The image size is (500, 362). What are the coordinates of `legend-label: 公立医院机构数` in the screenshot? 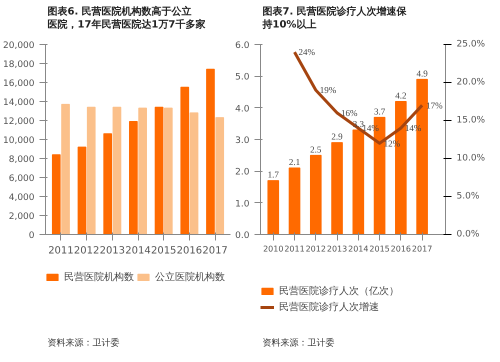 It's located at (190, 277).